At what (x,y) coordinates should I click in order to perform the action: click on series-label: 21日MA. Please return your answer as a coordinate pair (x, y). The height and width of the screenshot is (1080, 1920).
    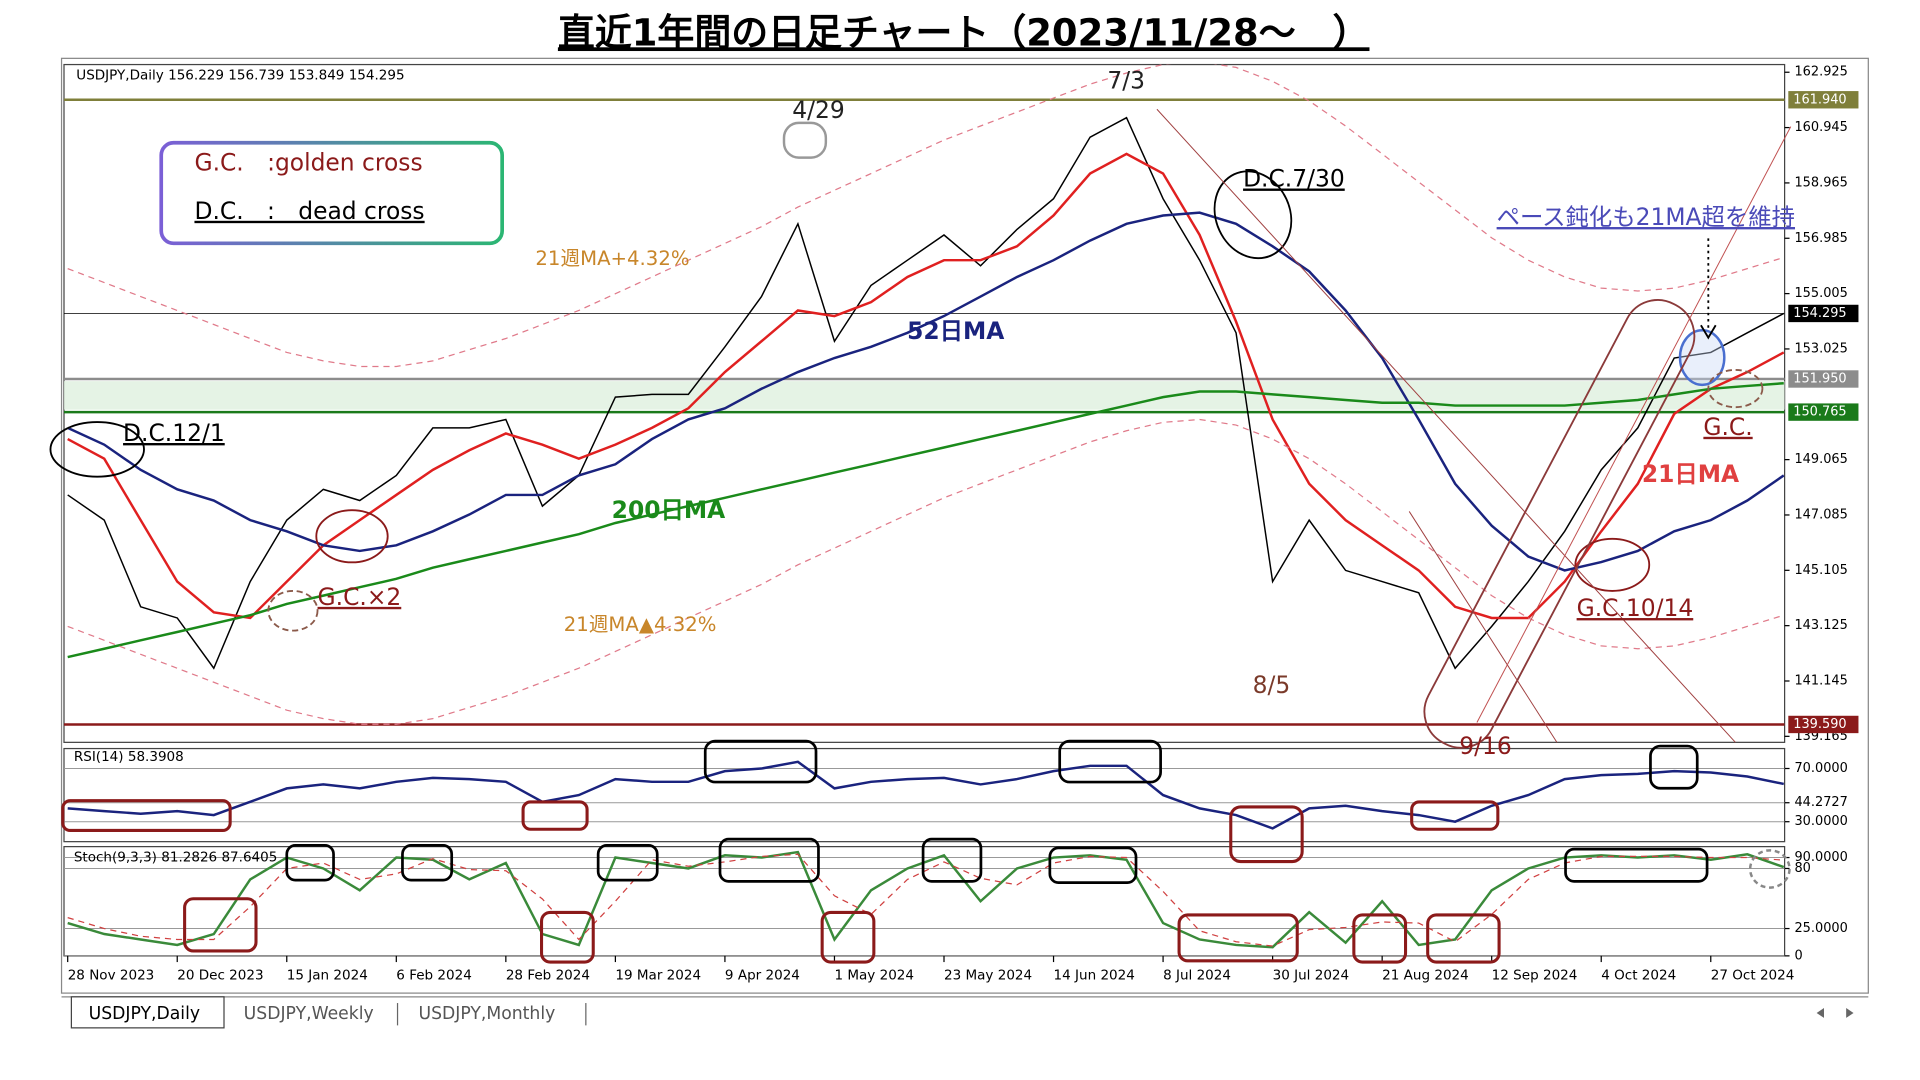
    Looking at the image, I should click on (1691, 474).